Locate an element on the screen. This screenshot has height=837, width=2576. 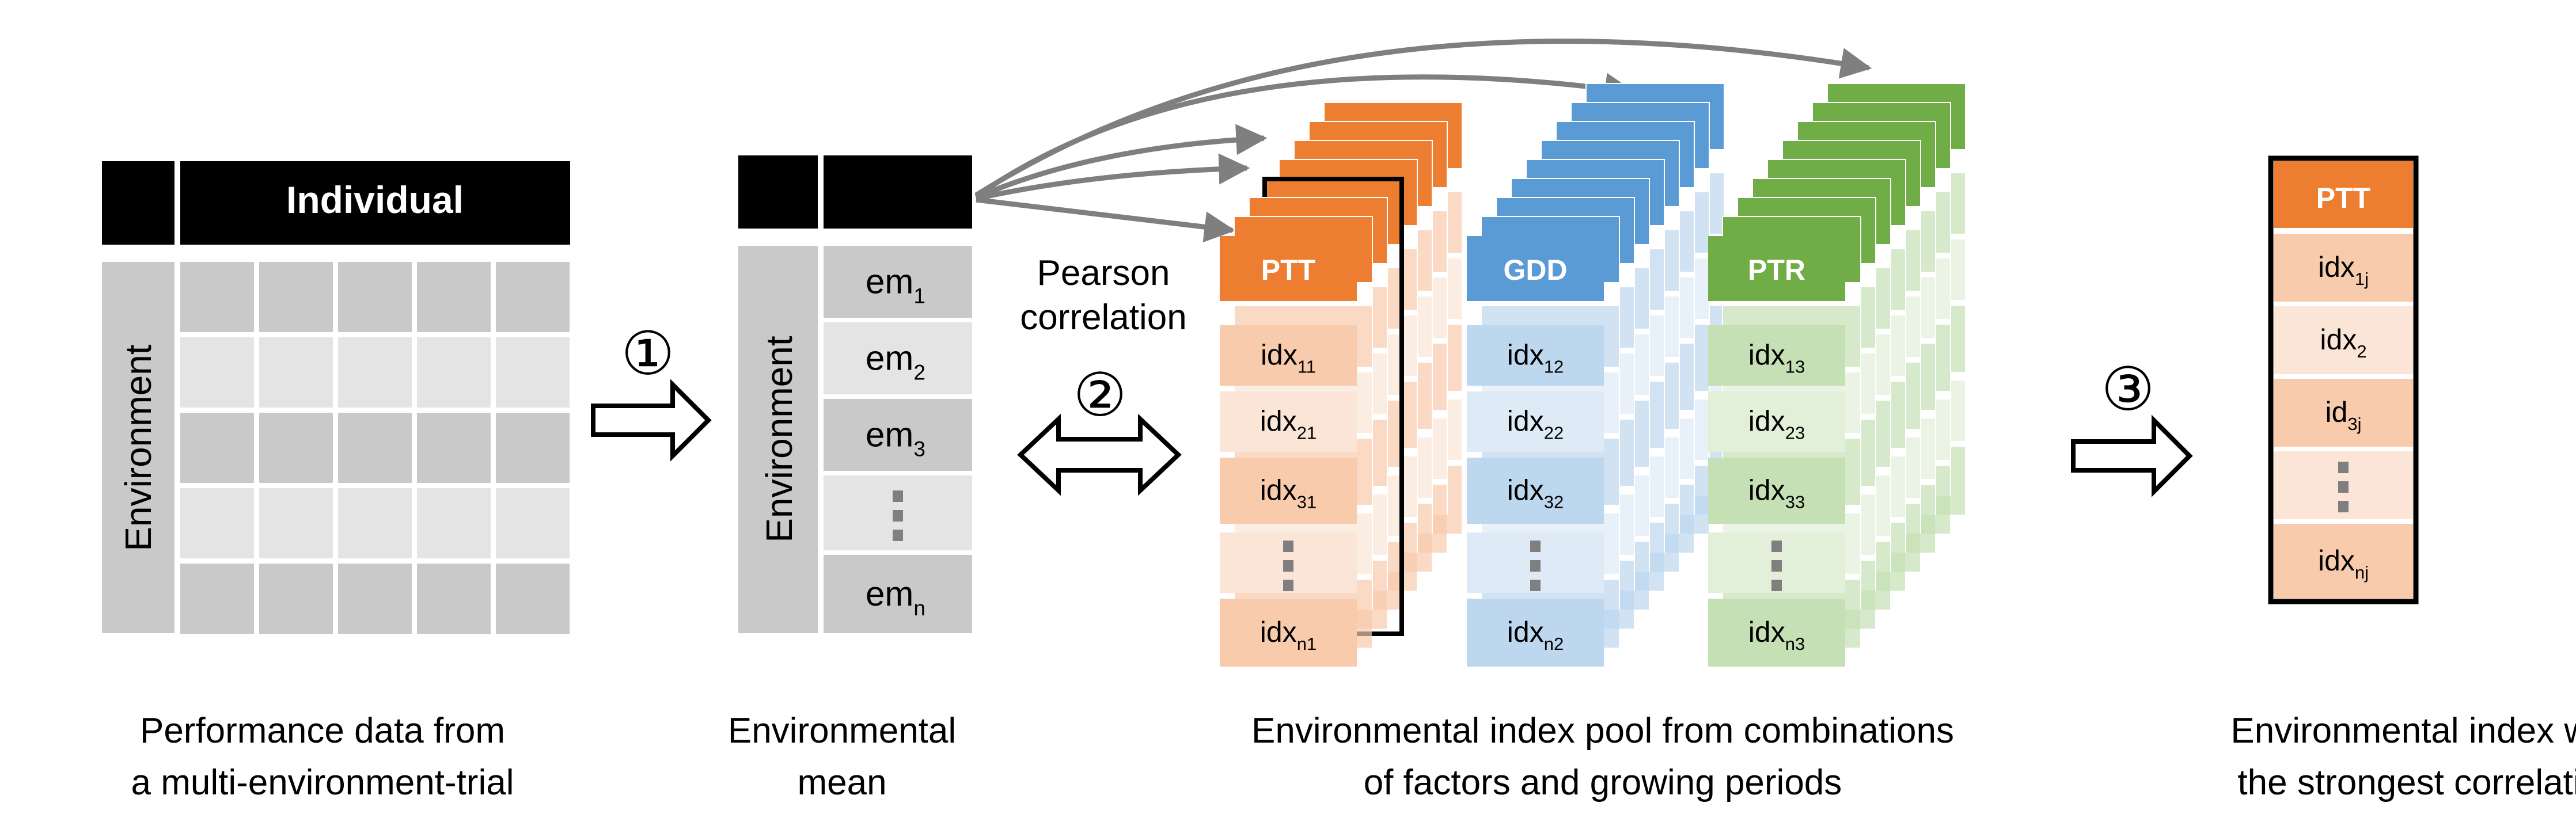
index-value-gdd: idx32 is located at coordinates (1535, 493).